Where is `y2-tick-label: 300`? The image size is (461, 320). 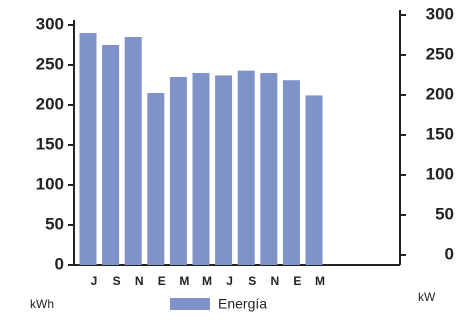
y2-tick-label: 300 is located at coordinates (440, 13).